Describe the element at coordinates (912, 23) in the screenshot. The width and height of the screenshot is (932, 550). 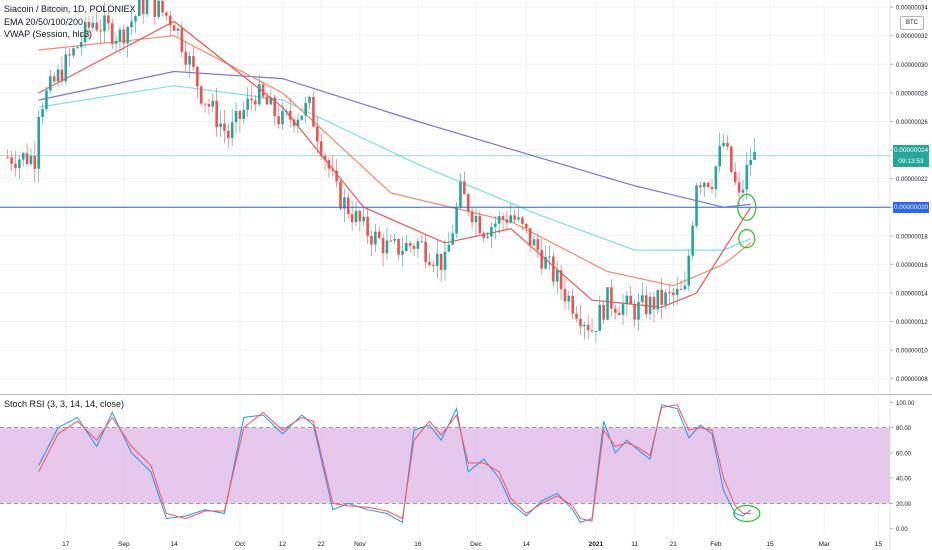
I see `currency-badge: BTC` at that location.